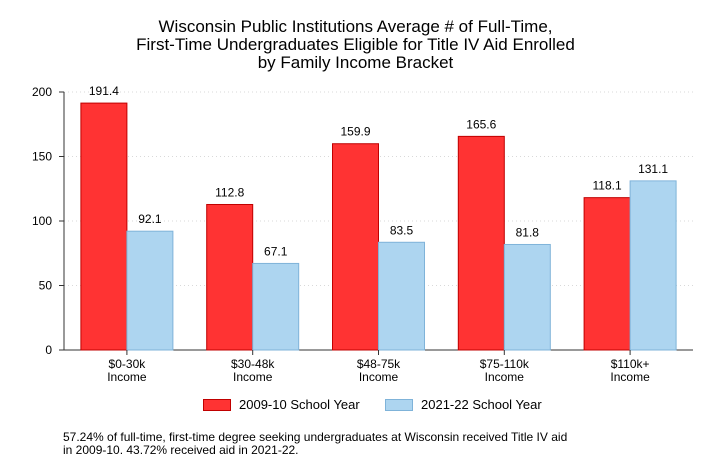  I want to click on y-tick-label: 100, so click(42, 221).